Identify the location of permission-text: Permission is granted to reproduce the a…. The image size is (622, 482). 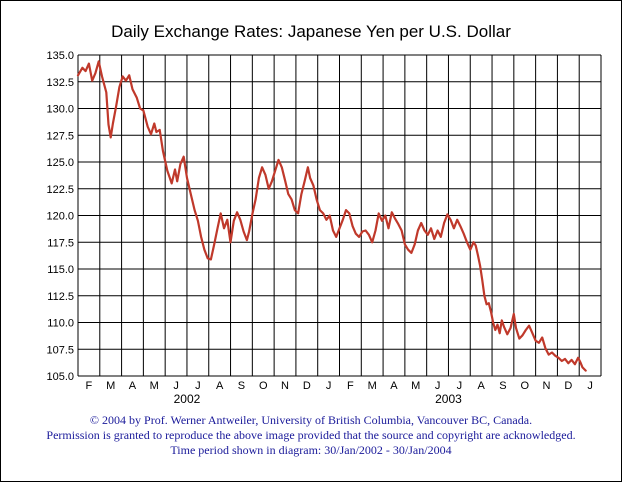
(311, 435).